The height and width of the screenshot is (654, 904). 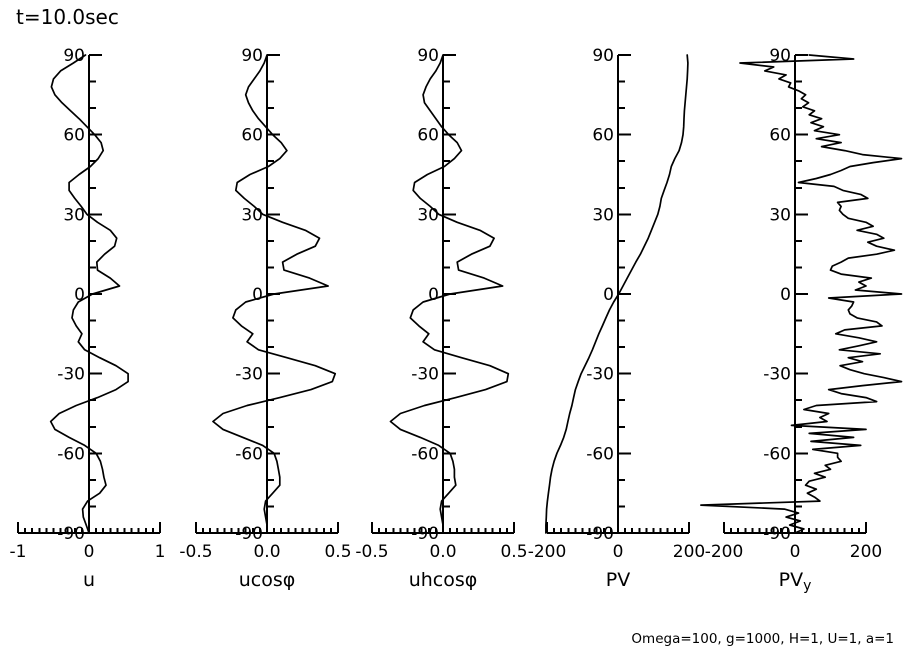 What do you see at coordinates (617, 294) in the screenshot?
I see `profile-curve-pv` at bounding box center [617, 294].